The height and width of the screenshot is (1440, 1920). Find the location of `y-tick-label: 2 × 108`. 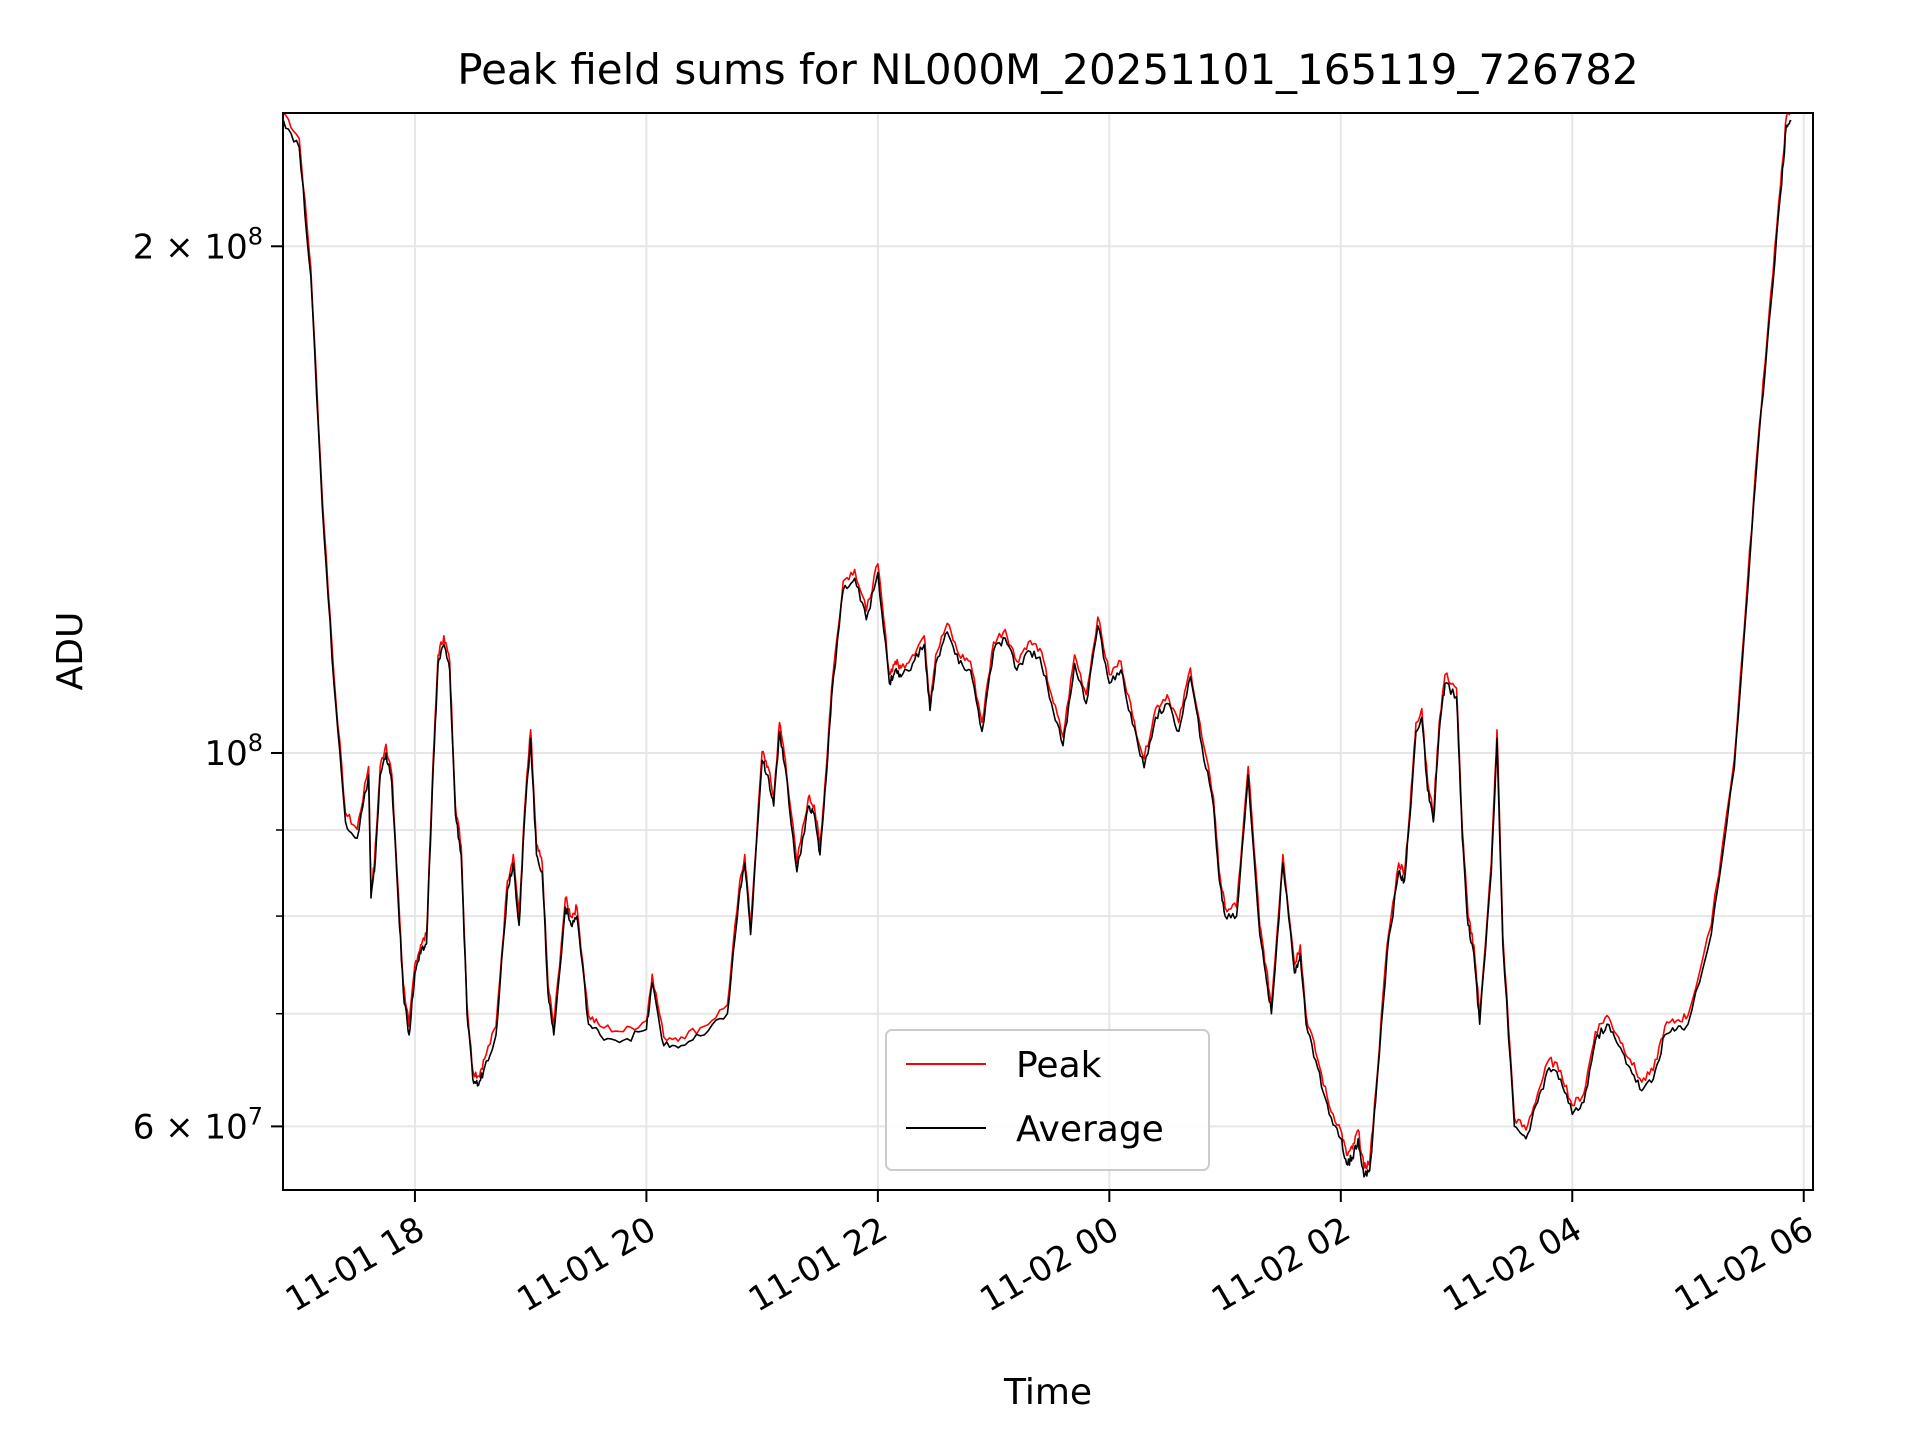

y-tick-label: 2 × 108 is located at coordinates (198, 244).